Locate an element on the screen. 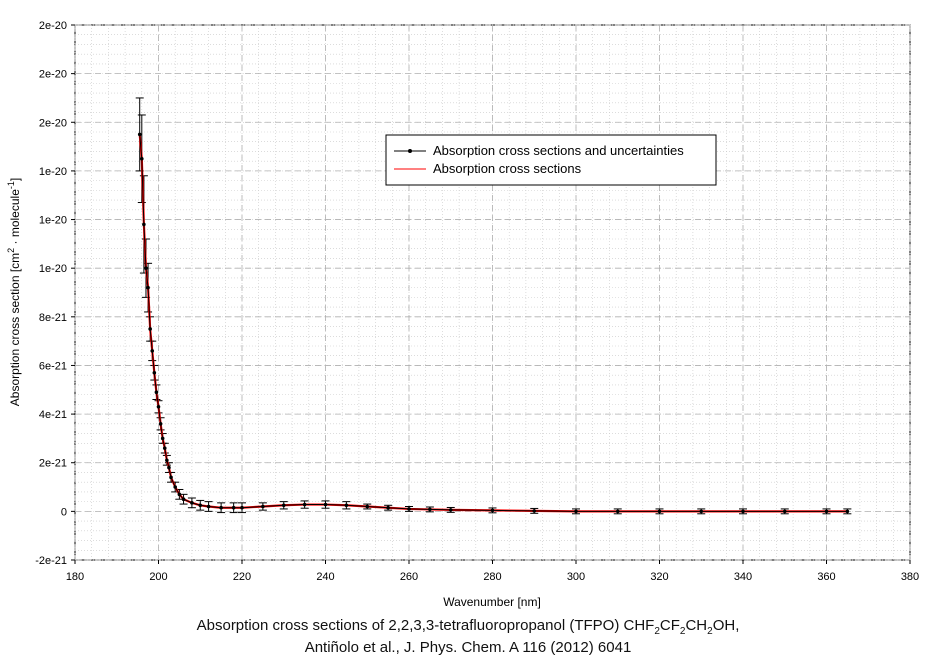 The width and height of the screenshot is (936, 662). y-tick-label: 2e-21 is located at coordinates (53, 464).